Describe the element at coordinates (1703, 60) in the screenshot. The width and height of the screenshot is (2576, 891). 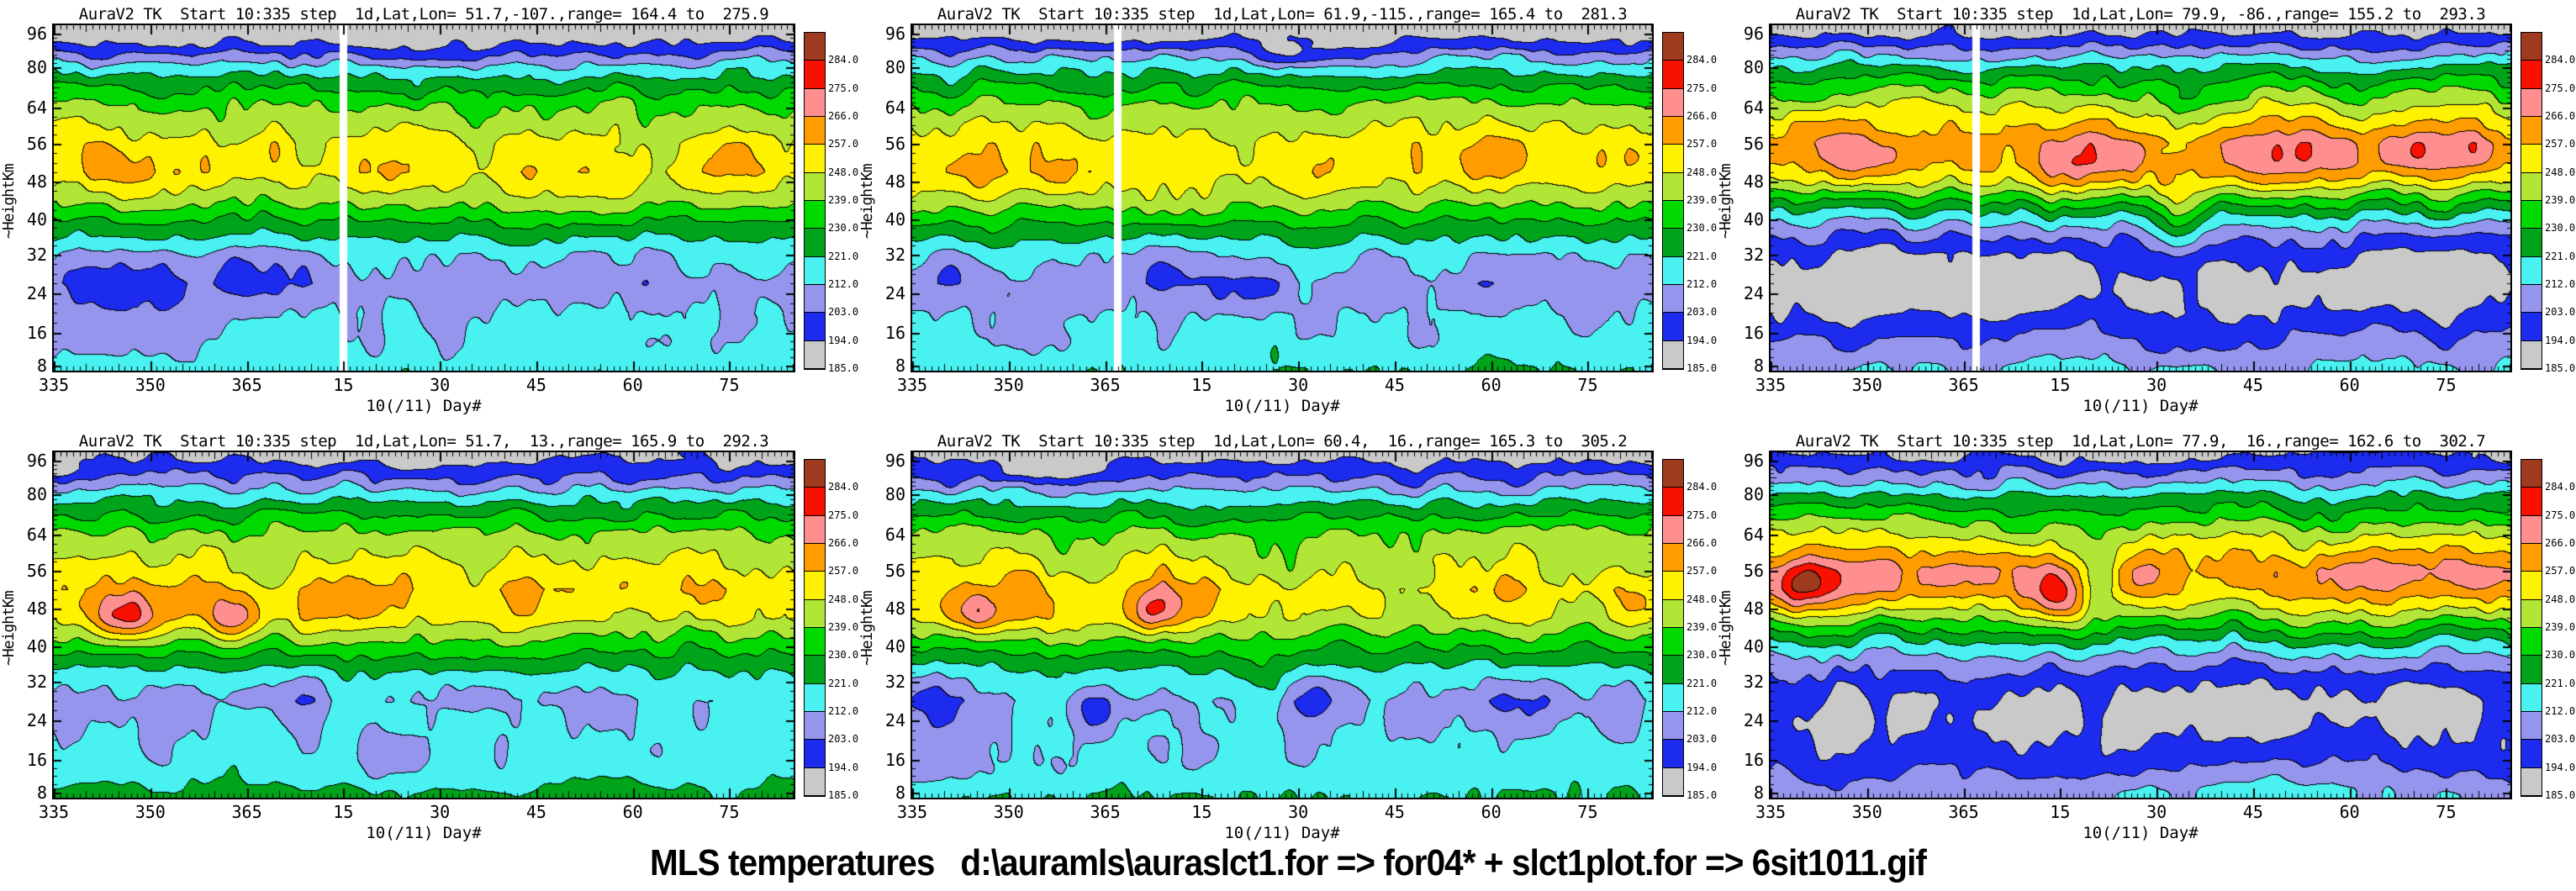
I see `colorbar-level-label: 284.0` at that location.